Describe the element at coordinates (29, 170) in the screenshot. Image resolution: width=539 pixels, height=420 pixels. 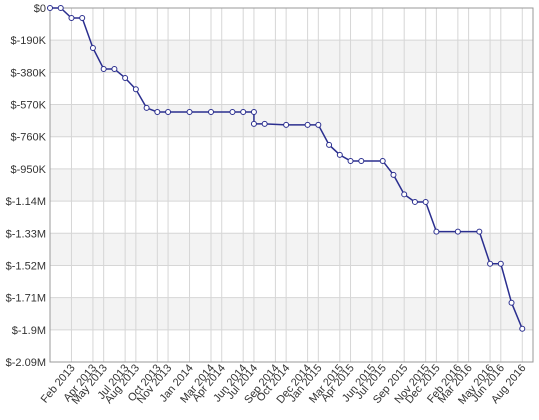
I see `y-tick-label: $-950K` at that location.